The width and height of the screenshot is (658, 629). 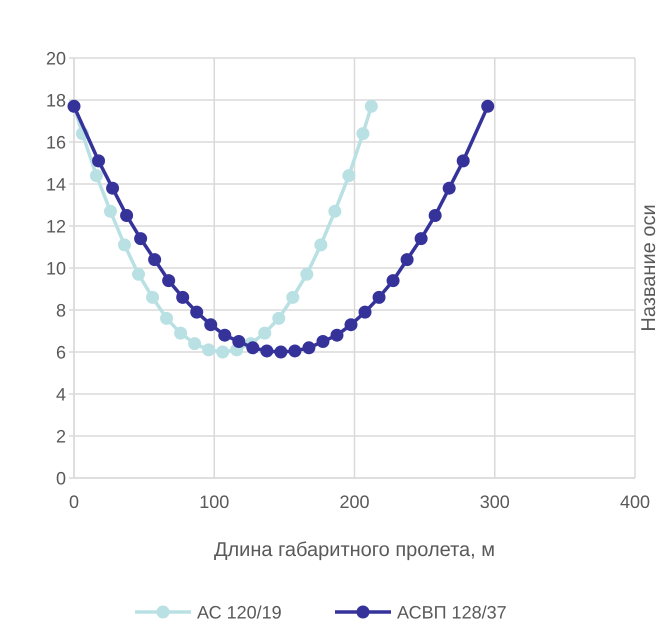 What do you see at coordinates (56, 142) in the screenshot?
I see `y-tick-label: 16` at bounding box center [56, 142].